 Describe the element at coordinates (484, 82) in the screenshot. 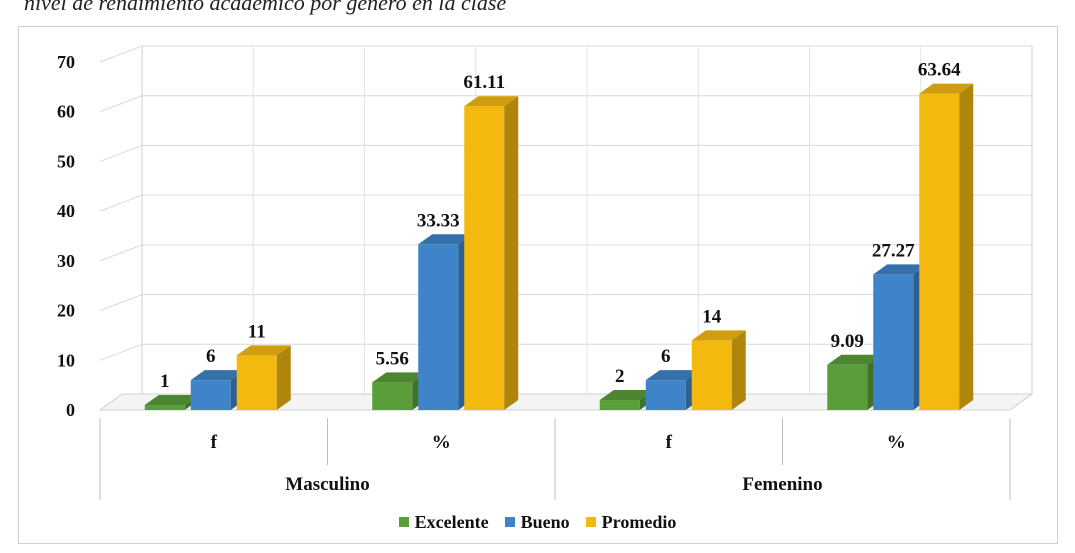

I see `data-label: 61.11` at that location.